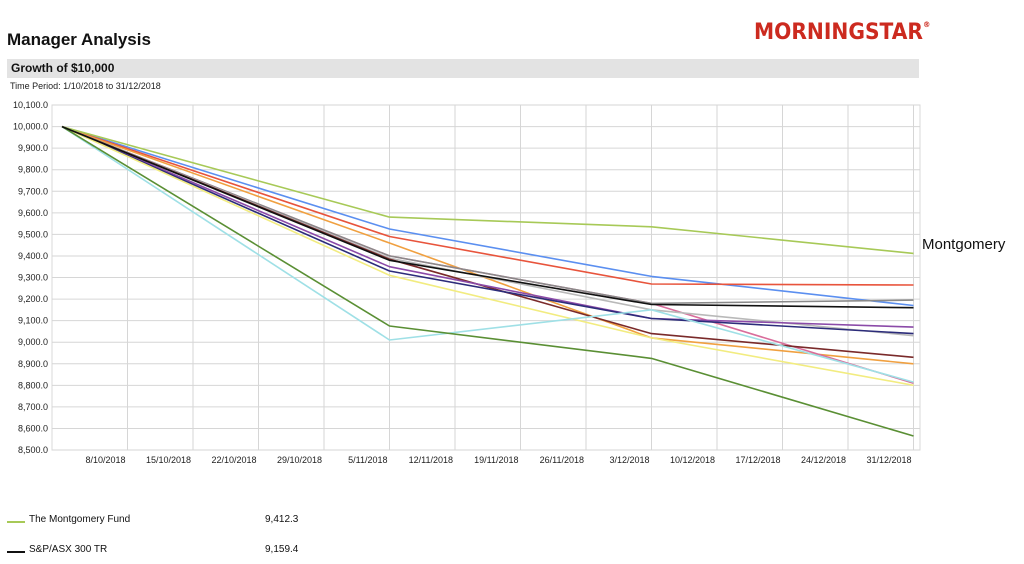  What do you see at coordinates (33, 213) in the screenshot?
I see `y-tick-label: 9,600.0` at bounding box center [33, 213].